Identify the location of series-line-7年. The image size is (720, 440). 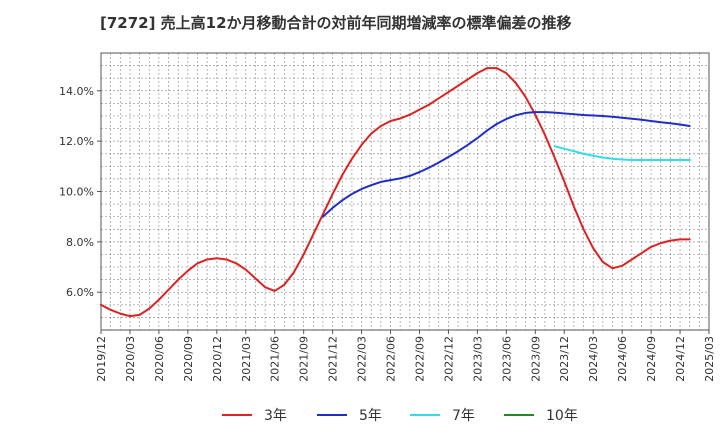
(622, 153).